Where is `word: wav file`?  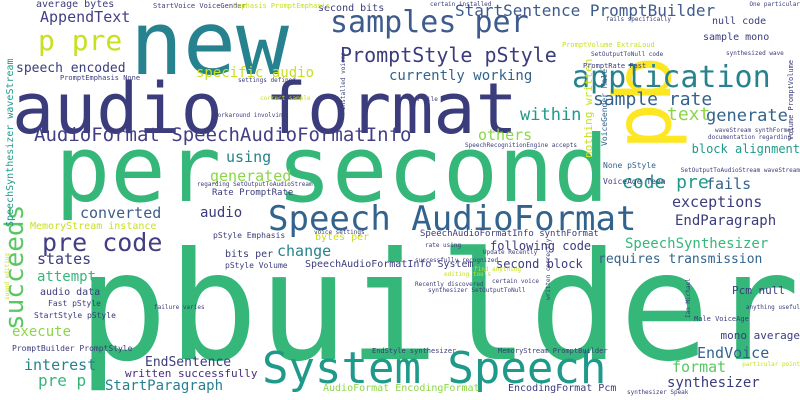 word: wav file is located at coordinates (423, 99).